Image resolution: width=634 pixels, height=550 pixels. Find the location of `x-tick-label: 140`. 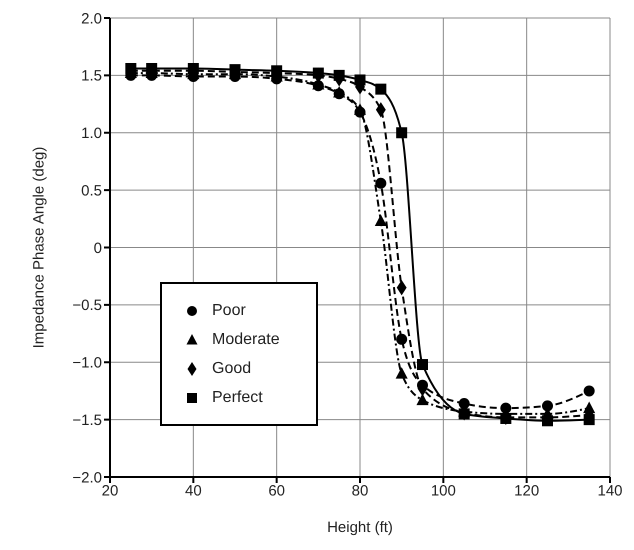

x-tick-label: 140 is located at coordinates (610, 491).